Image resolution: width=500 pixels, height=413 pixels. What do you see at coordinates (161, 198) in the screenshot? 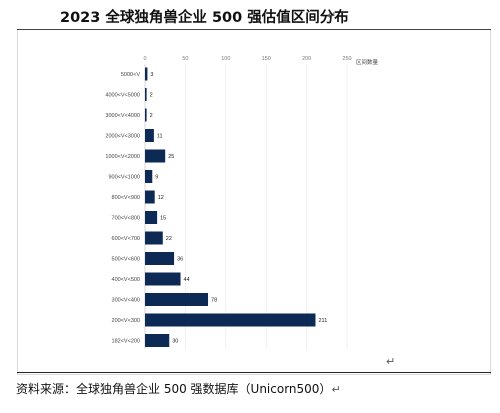
I see `value-label: 12` at bounding box center [161, 198].